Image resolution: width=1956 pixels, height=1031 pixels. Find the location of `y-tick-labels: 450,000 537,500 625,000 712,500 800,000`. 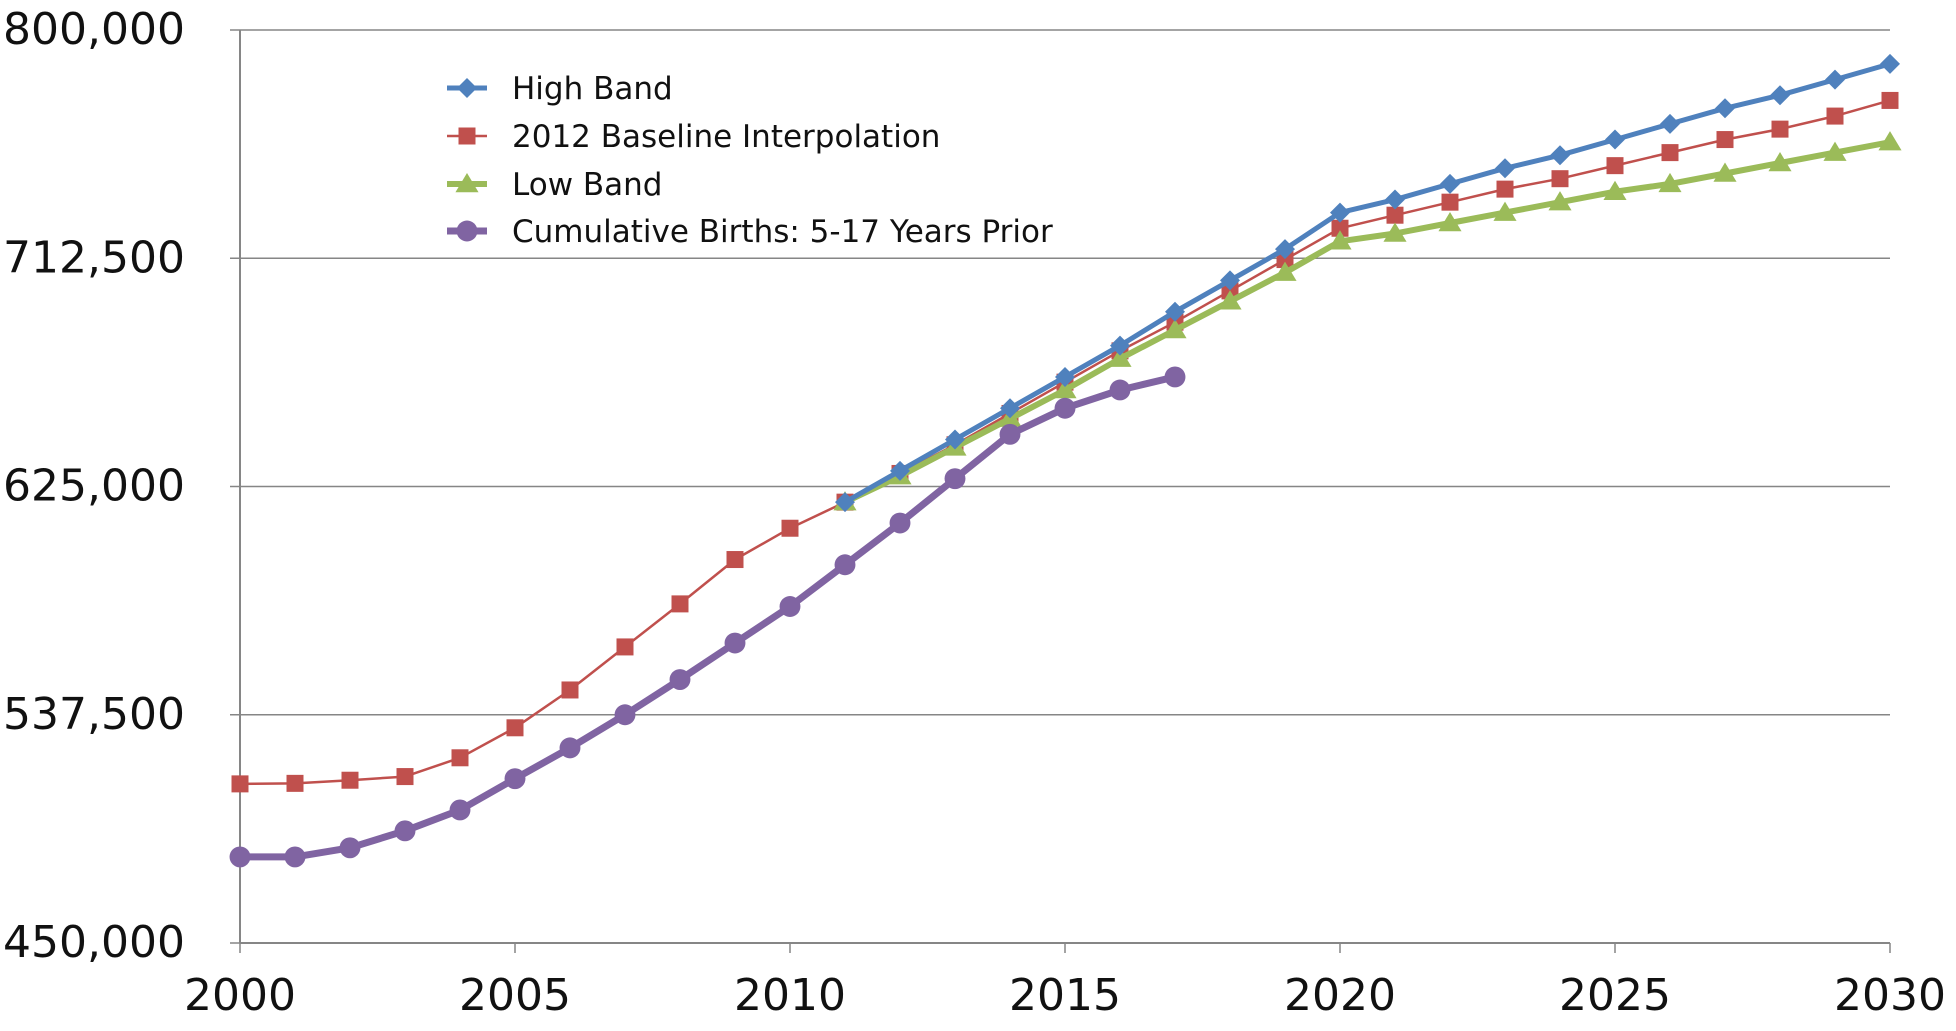

y-tick-labels: 450,000 537,500 625,000 712,500 800,000 is located at coordinates (94, 486).